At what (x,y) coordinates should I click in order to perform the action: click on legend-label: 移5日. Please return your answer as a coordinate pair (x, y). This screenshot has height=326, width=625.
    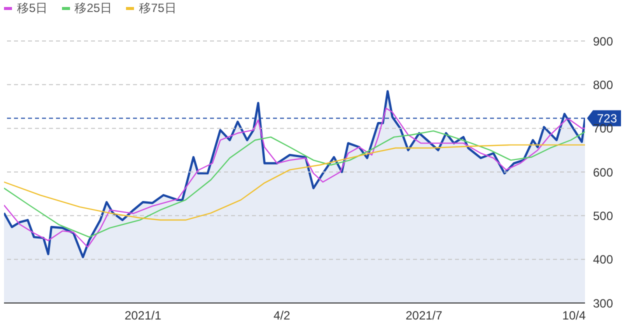
    Looking at the image, I should click on (32, 8).